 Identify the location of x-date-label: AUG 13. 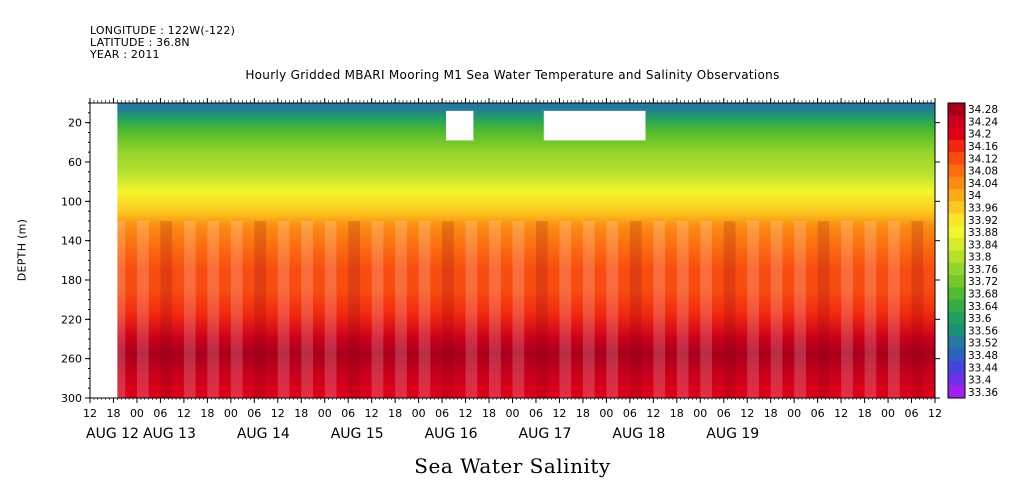
(169, 434).